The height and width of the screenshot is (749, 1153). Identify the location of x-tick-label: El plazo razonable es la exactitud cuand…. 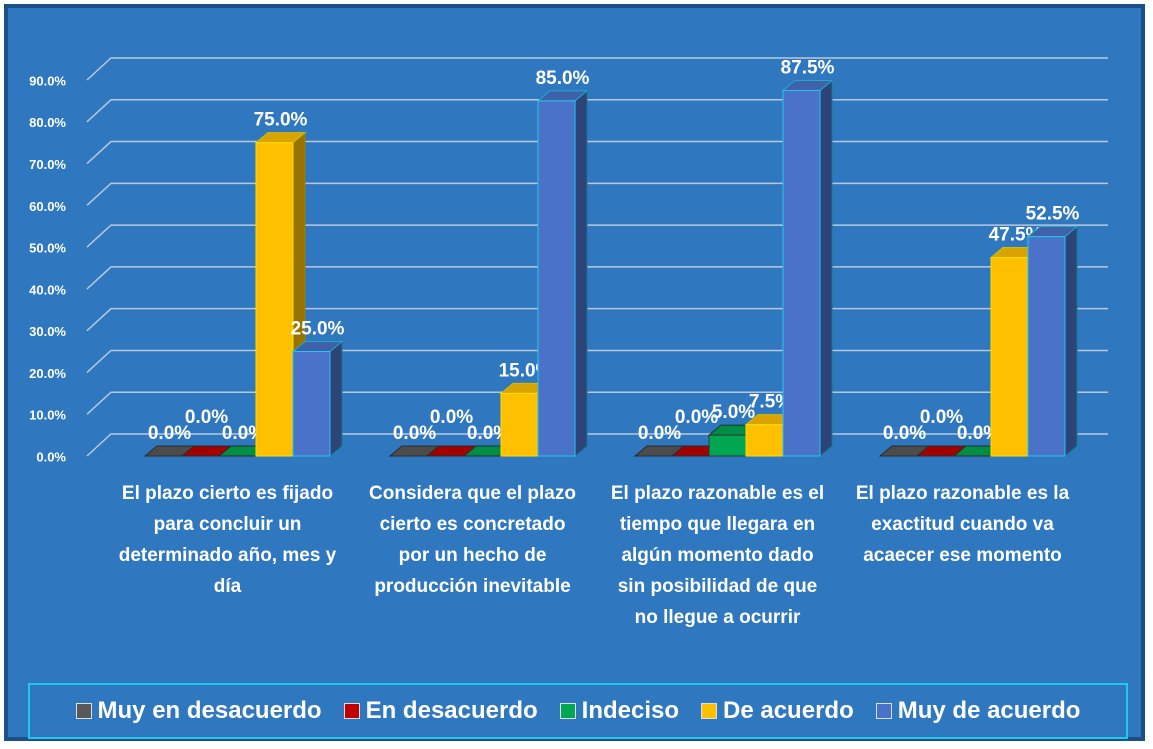
(962, 524).